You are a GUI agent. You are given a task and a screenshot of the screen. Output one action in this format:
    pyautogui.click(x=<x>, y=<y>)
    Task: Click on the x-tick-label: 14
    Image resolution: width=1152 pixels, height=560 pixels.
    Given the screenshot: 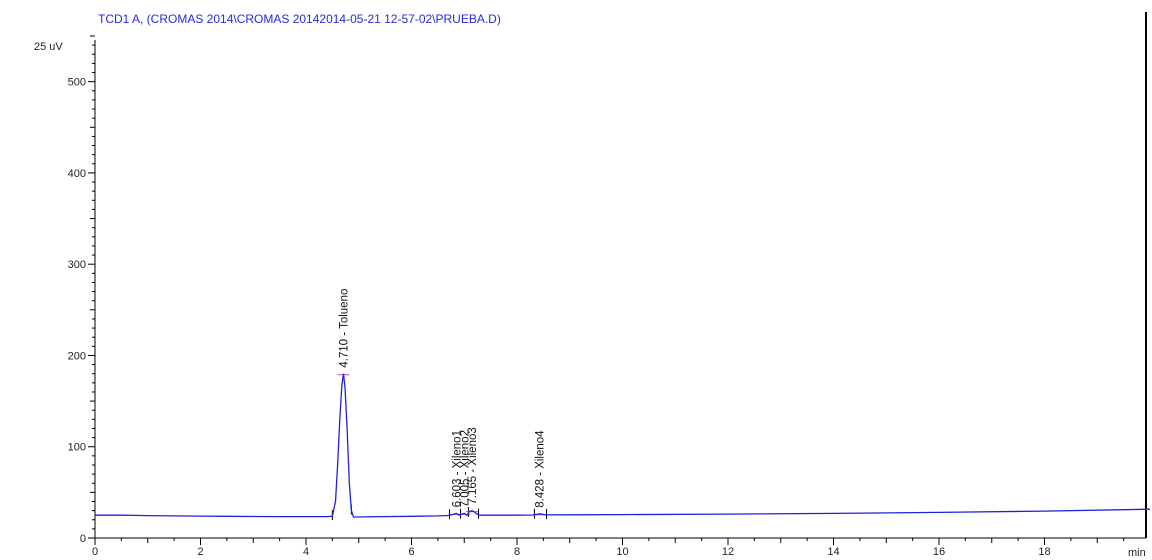 What is the action you would take?
    pyautogui.click(x=833, y=552)
    